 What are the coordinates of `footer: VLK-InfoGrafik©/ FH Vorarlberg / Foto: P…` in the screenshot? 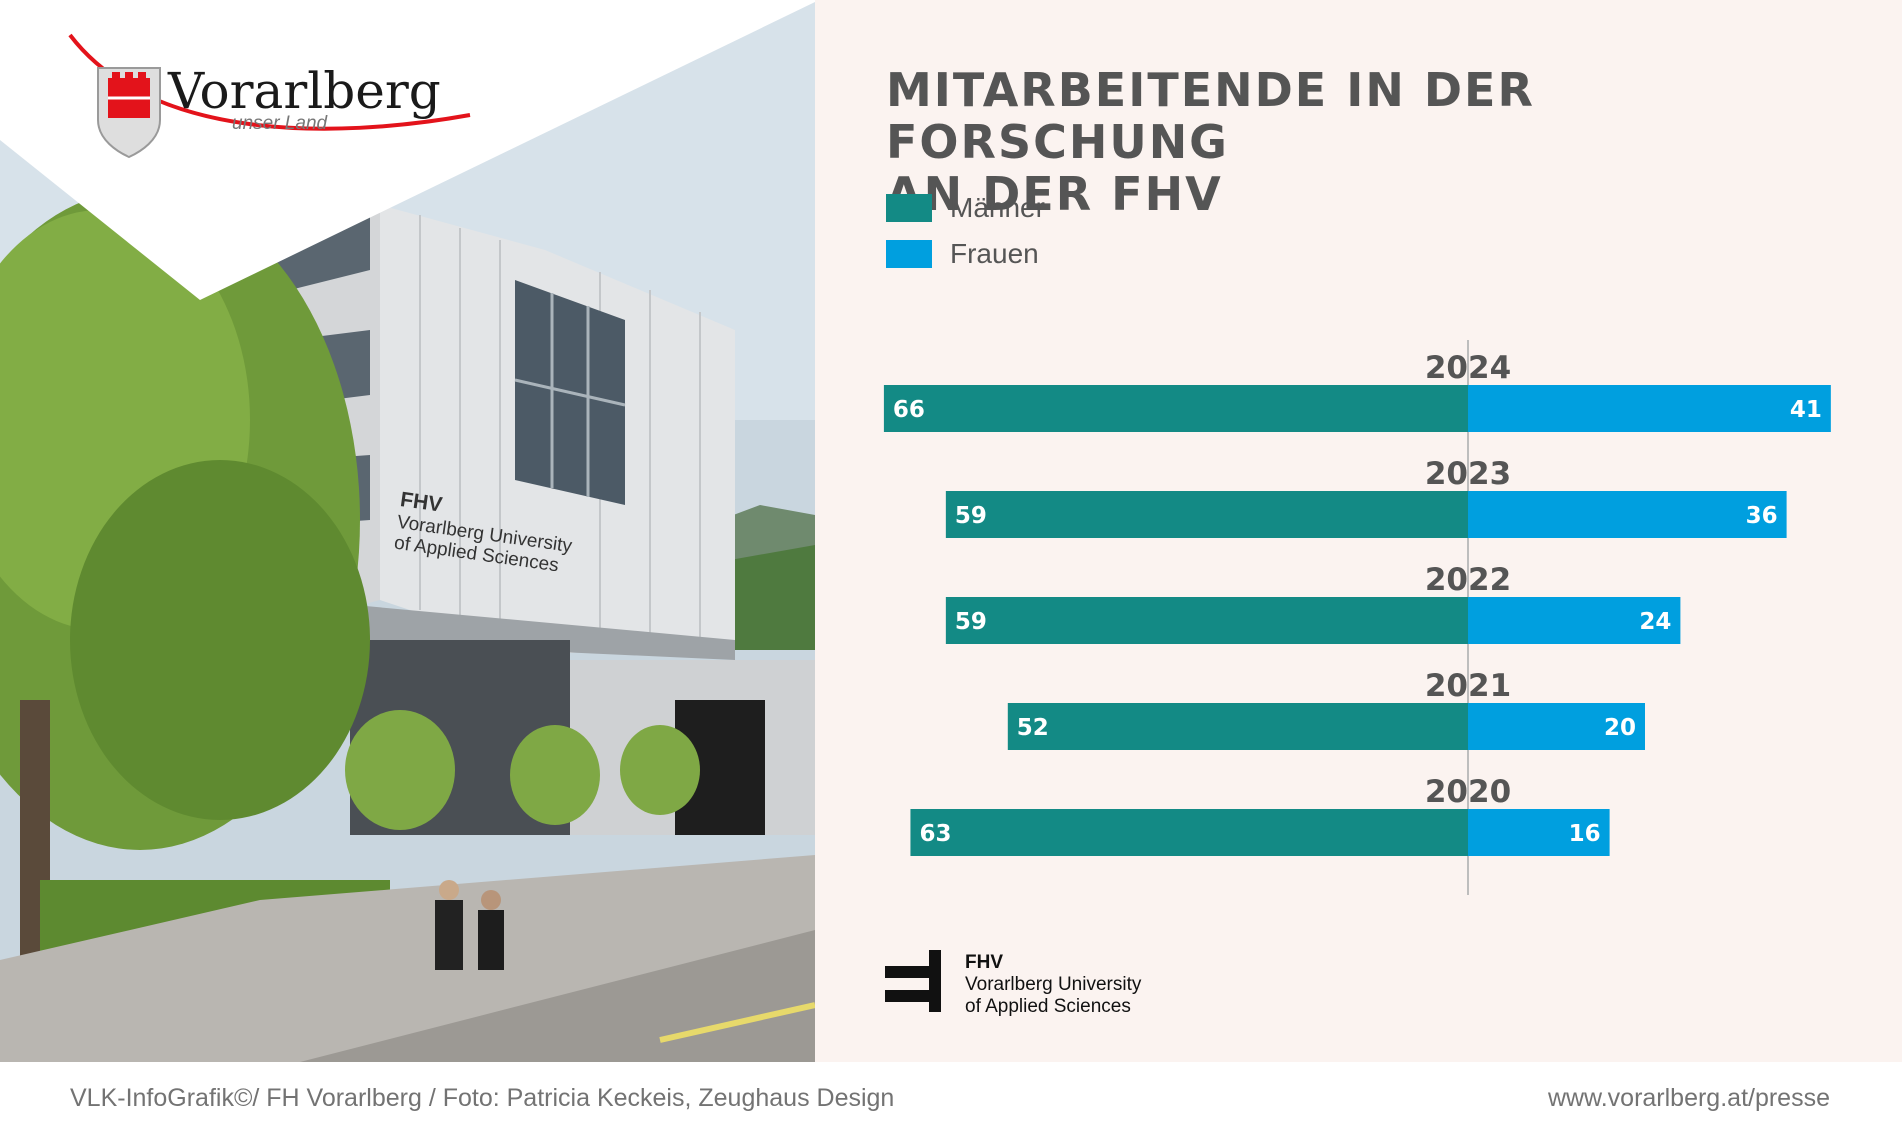 It's located at (951, 1098).